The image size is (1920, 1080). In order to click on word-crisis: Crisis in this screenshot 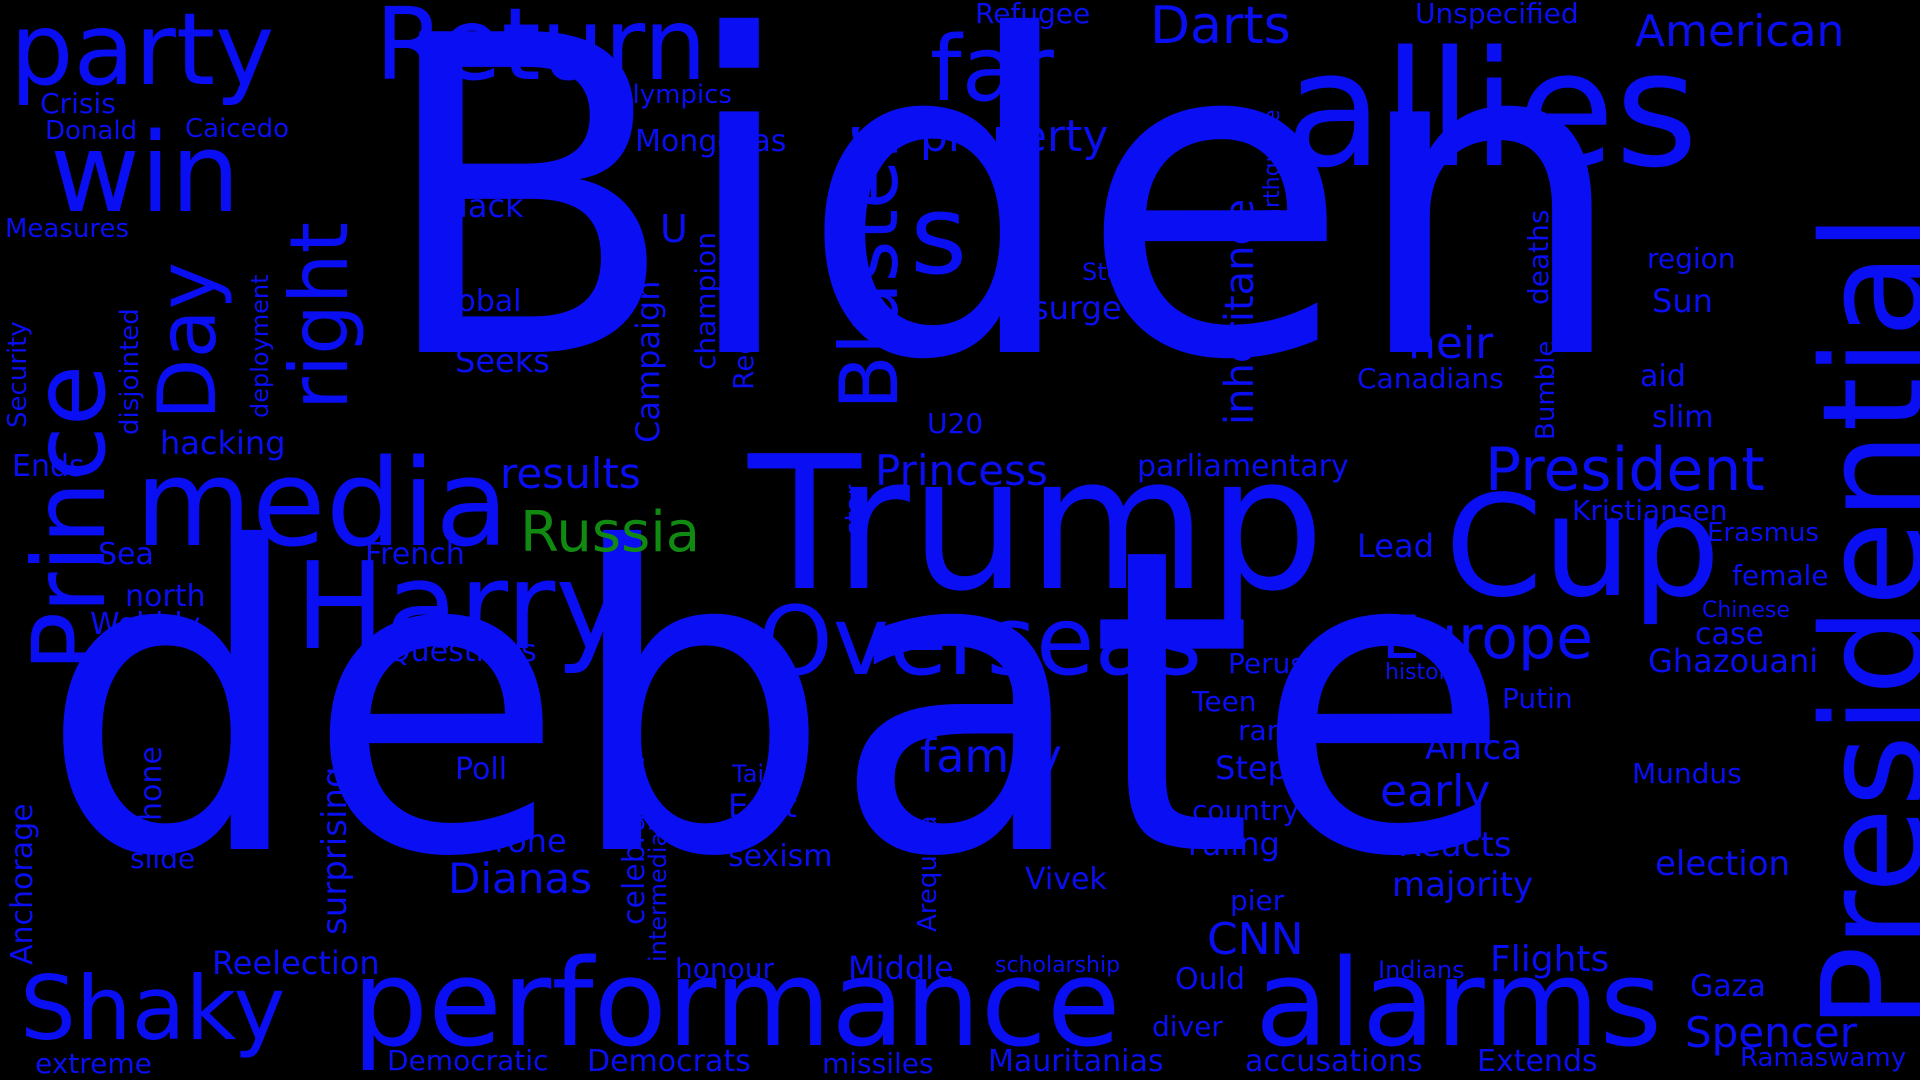, I will do `click(78, 103)`.